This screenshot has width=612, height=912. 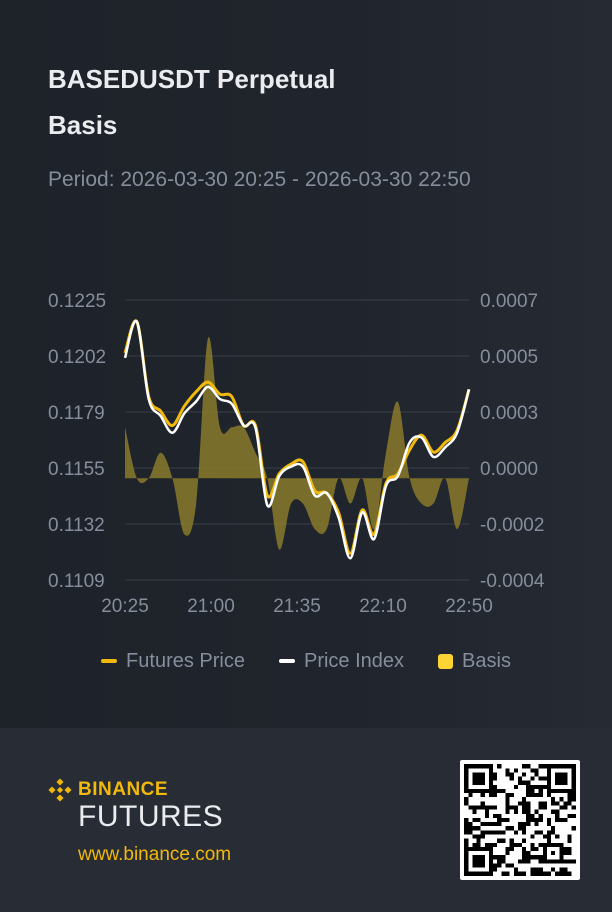 I want to click on y-left-tick-label: 0.1132, so click(x=76, y=525).